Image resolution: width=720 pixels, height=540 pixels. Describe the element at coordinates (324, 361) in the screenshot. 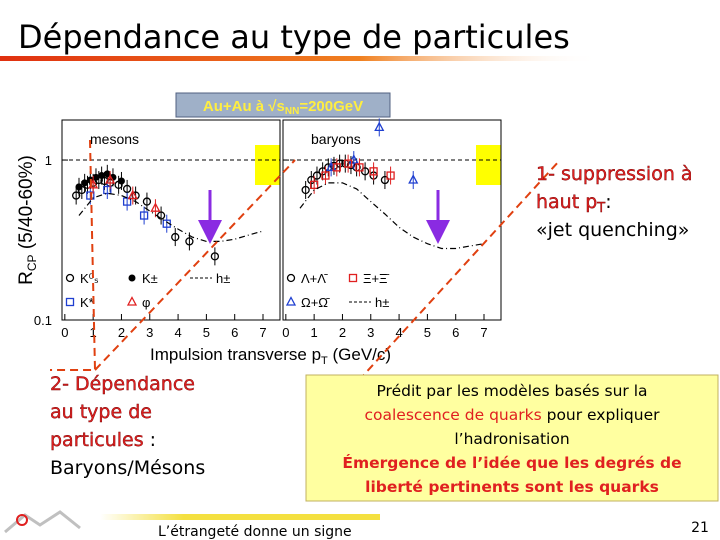

I see `x-label-sub: T` at that location.